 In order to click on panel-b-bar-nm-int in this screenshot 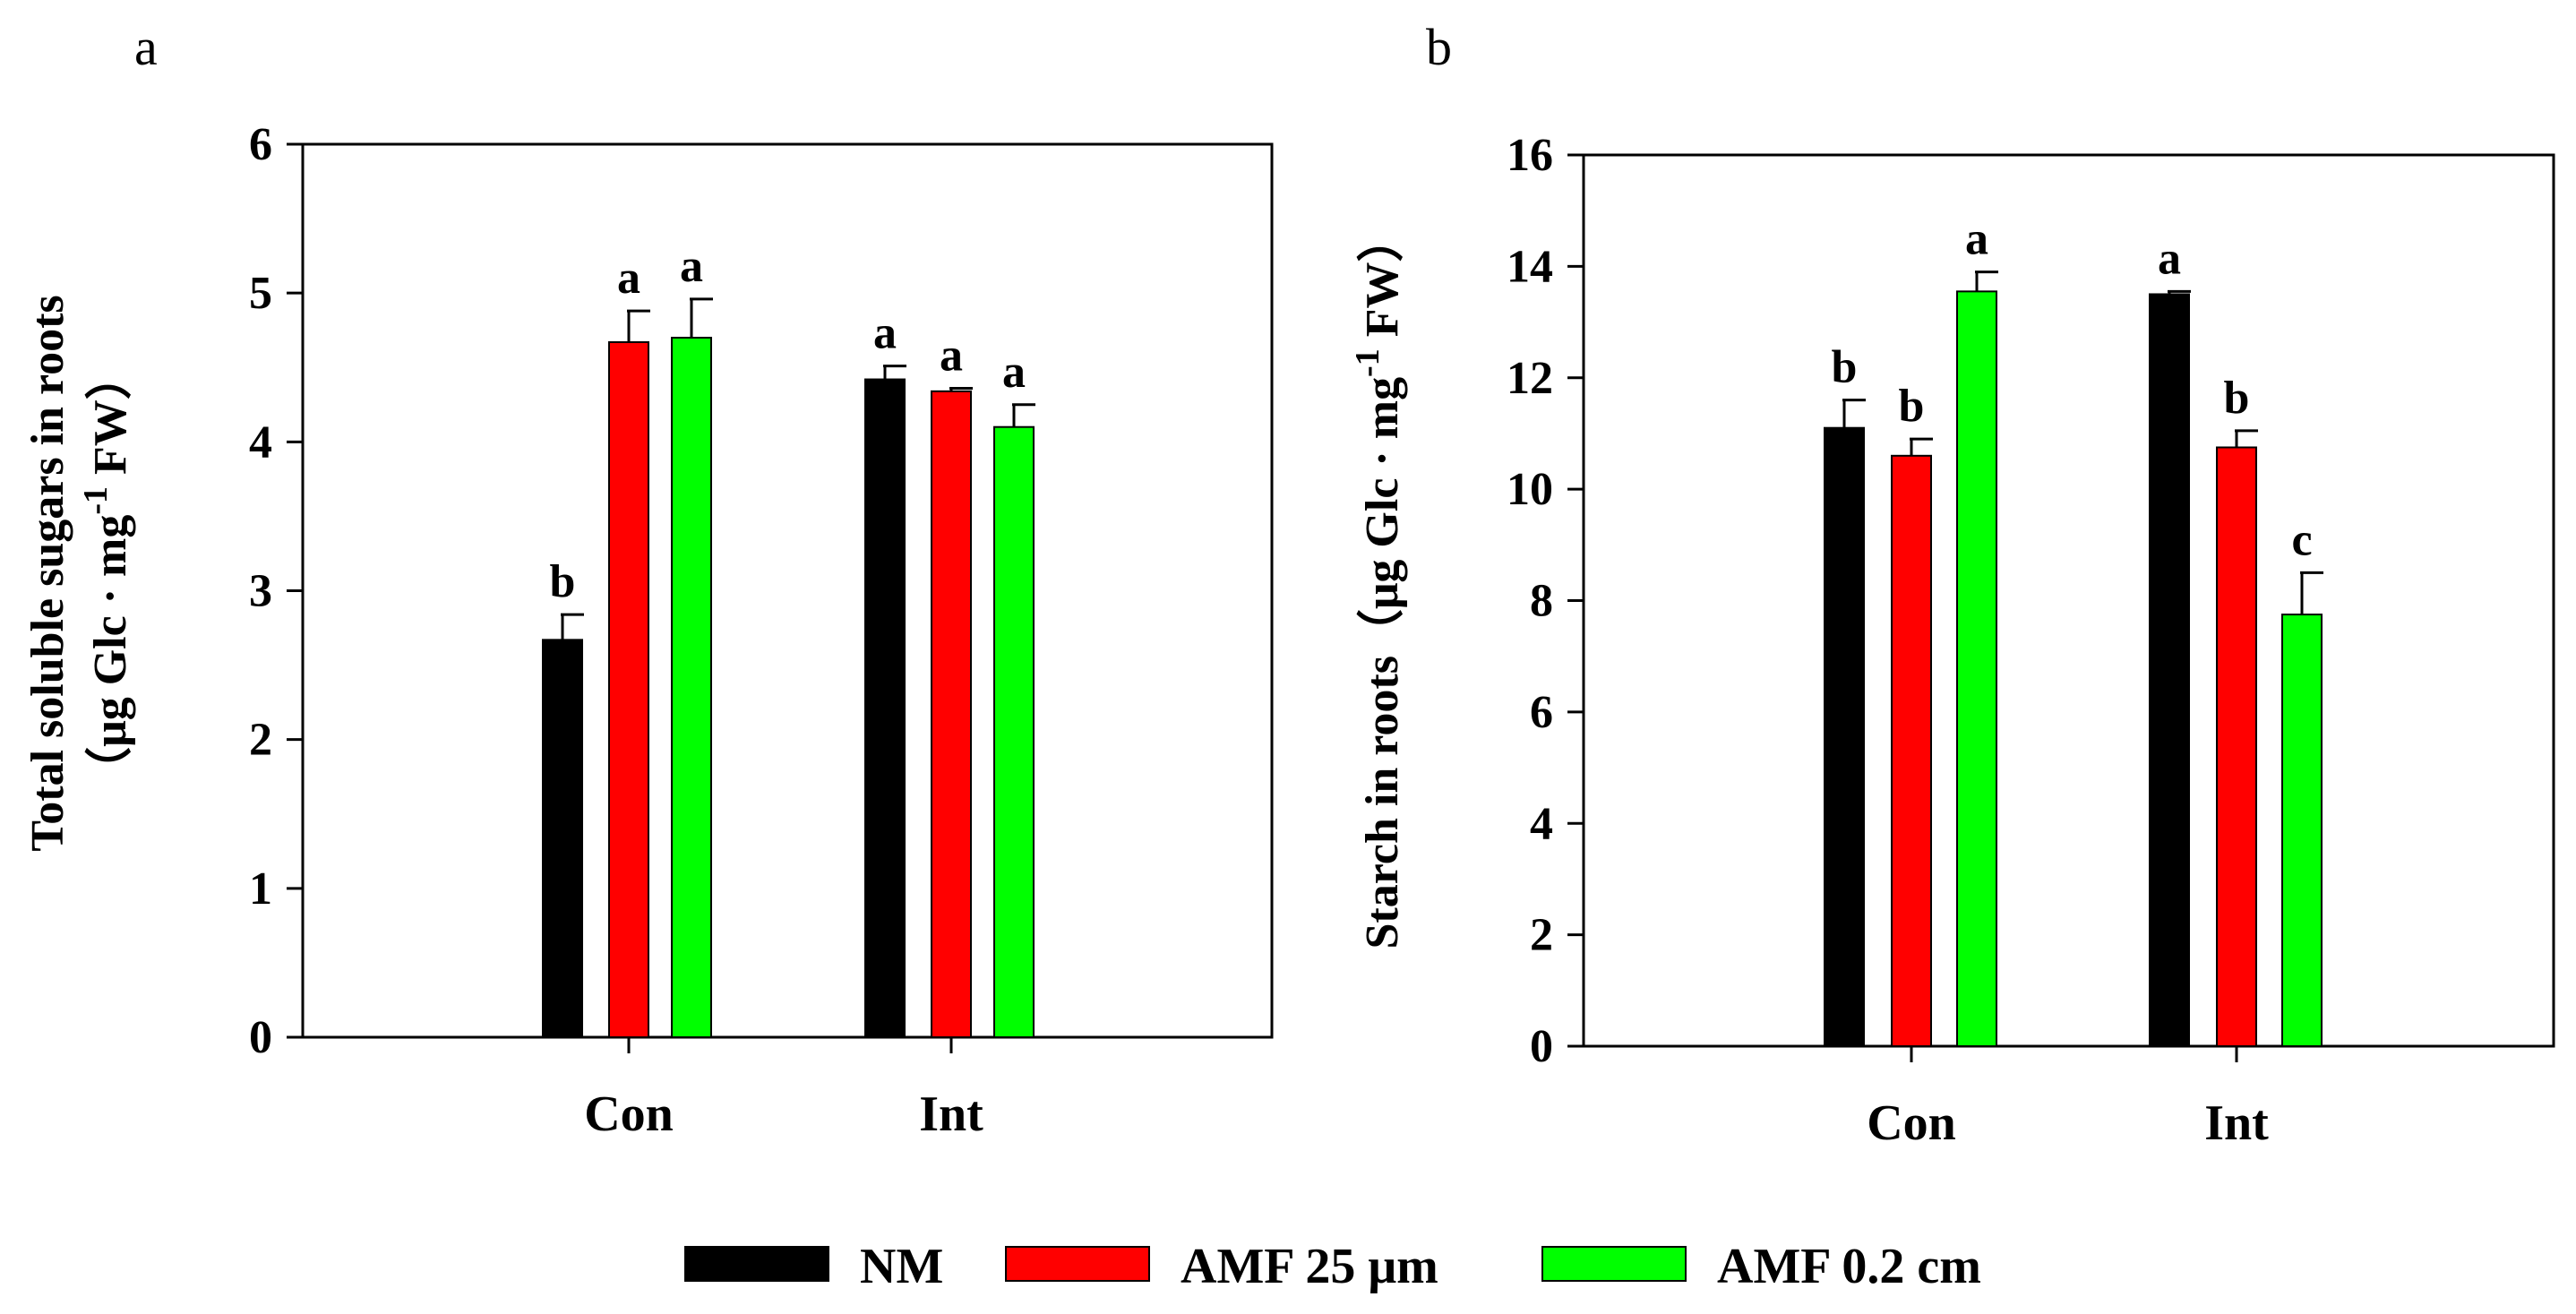, I will do `click(2169, 670)`.